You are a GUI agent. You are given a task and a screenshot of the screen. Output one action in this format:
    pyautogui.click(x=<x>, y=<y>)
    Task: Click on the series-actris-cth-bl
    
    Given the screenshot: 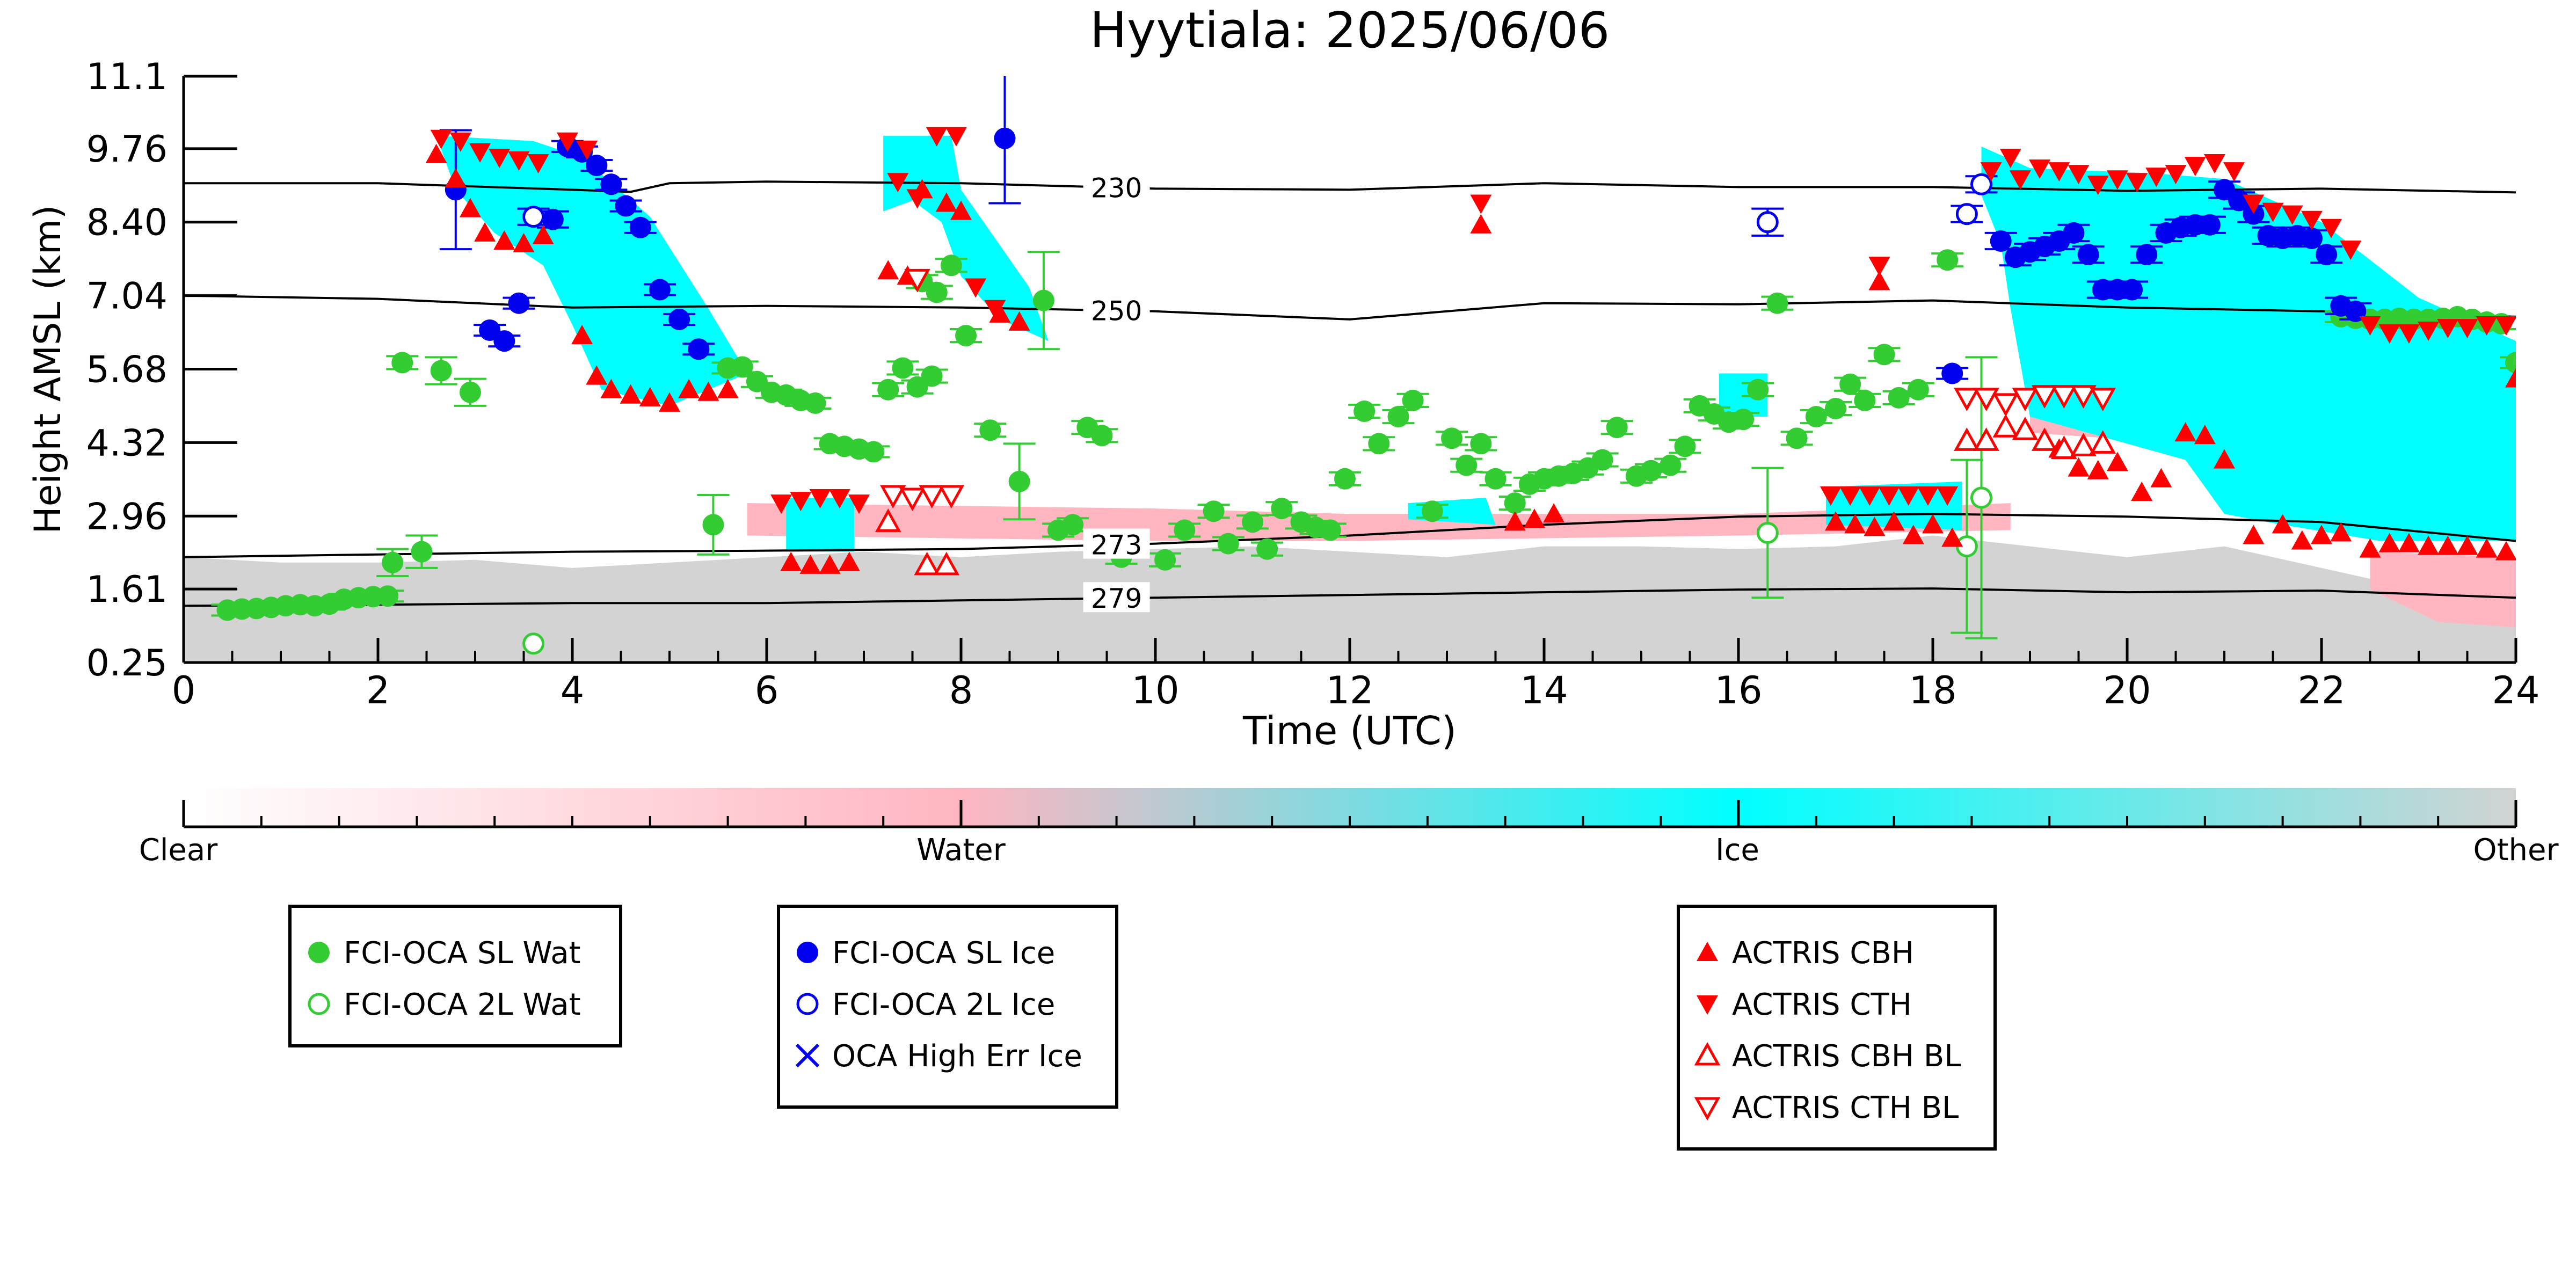 What is the action you would take?
    pyautogui.click(x=1498, y=390)
    